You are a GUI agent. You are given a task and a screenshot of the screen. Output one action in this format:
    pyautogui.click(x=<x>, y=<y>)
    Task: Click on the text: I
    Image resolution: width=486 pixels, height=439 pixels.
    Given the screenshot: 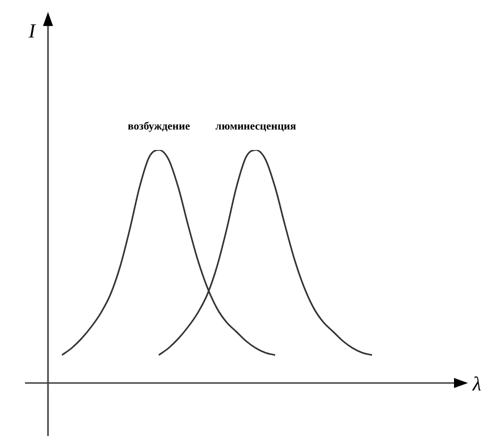 What is the action you would take?
    pyautogui.click(x=32, y=31)
    